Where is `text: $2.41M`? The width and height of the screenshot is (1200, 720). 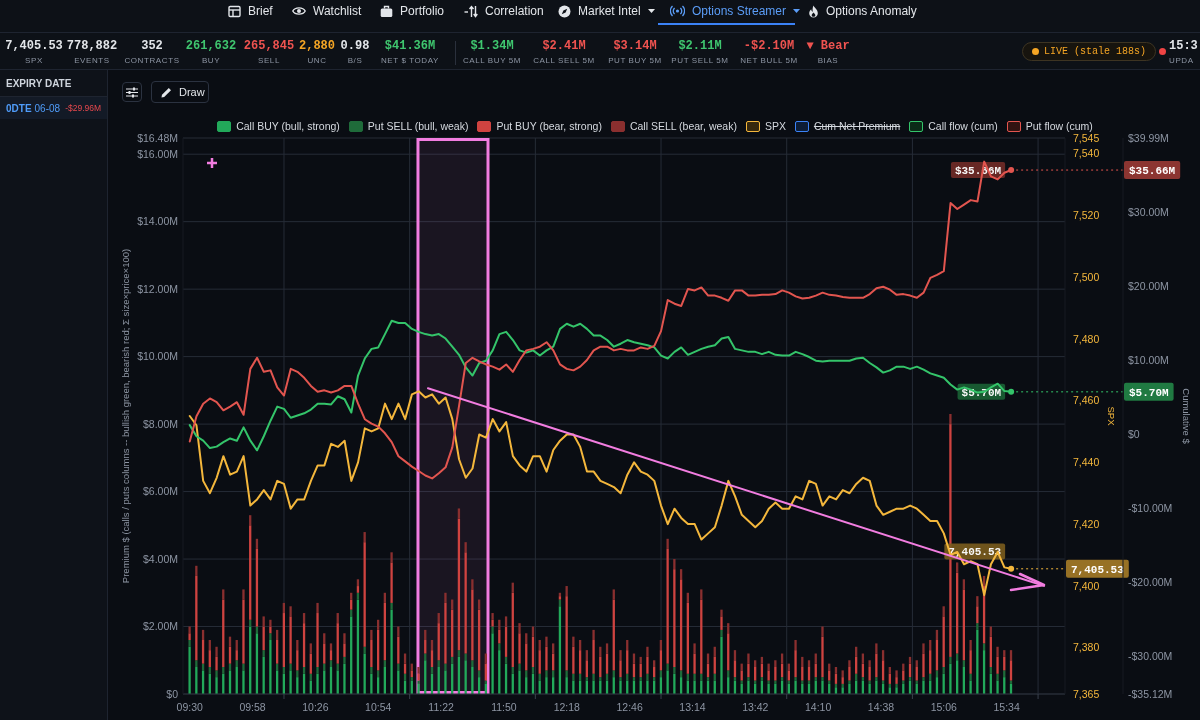 text: $2.41M is located at coordinates (564, 46).